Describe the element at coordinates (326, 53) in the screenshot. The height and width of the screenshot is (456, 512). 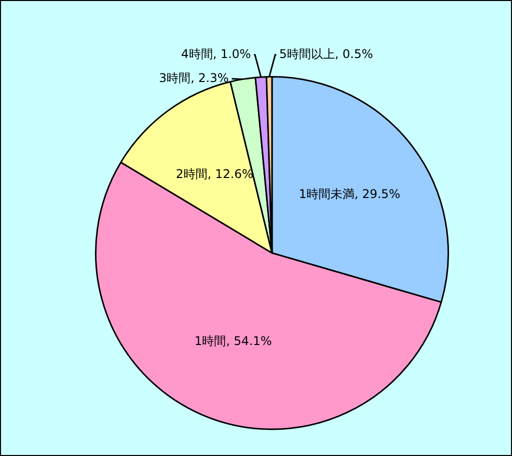
I see `slice-label: 5時間以上, 0.5%` at that location.